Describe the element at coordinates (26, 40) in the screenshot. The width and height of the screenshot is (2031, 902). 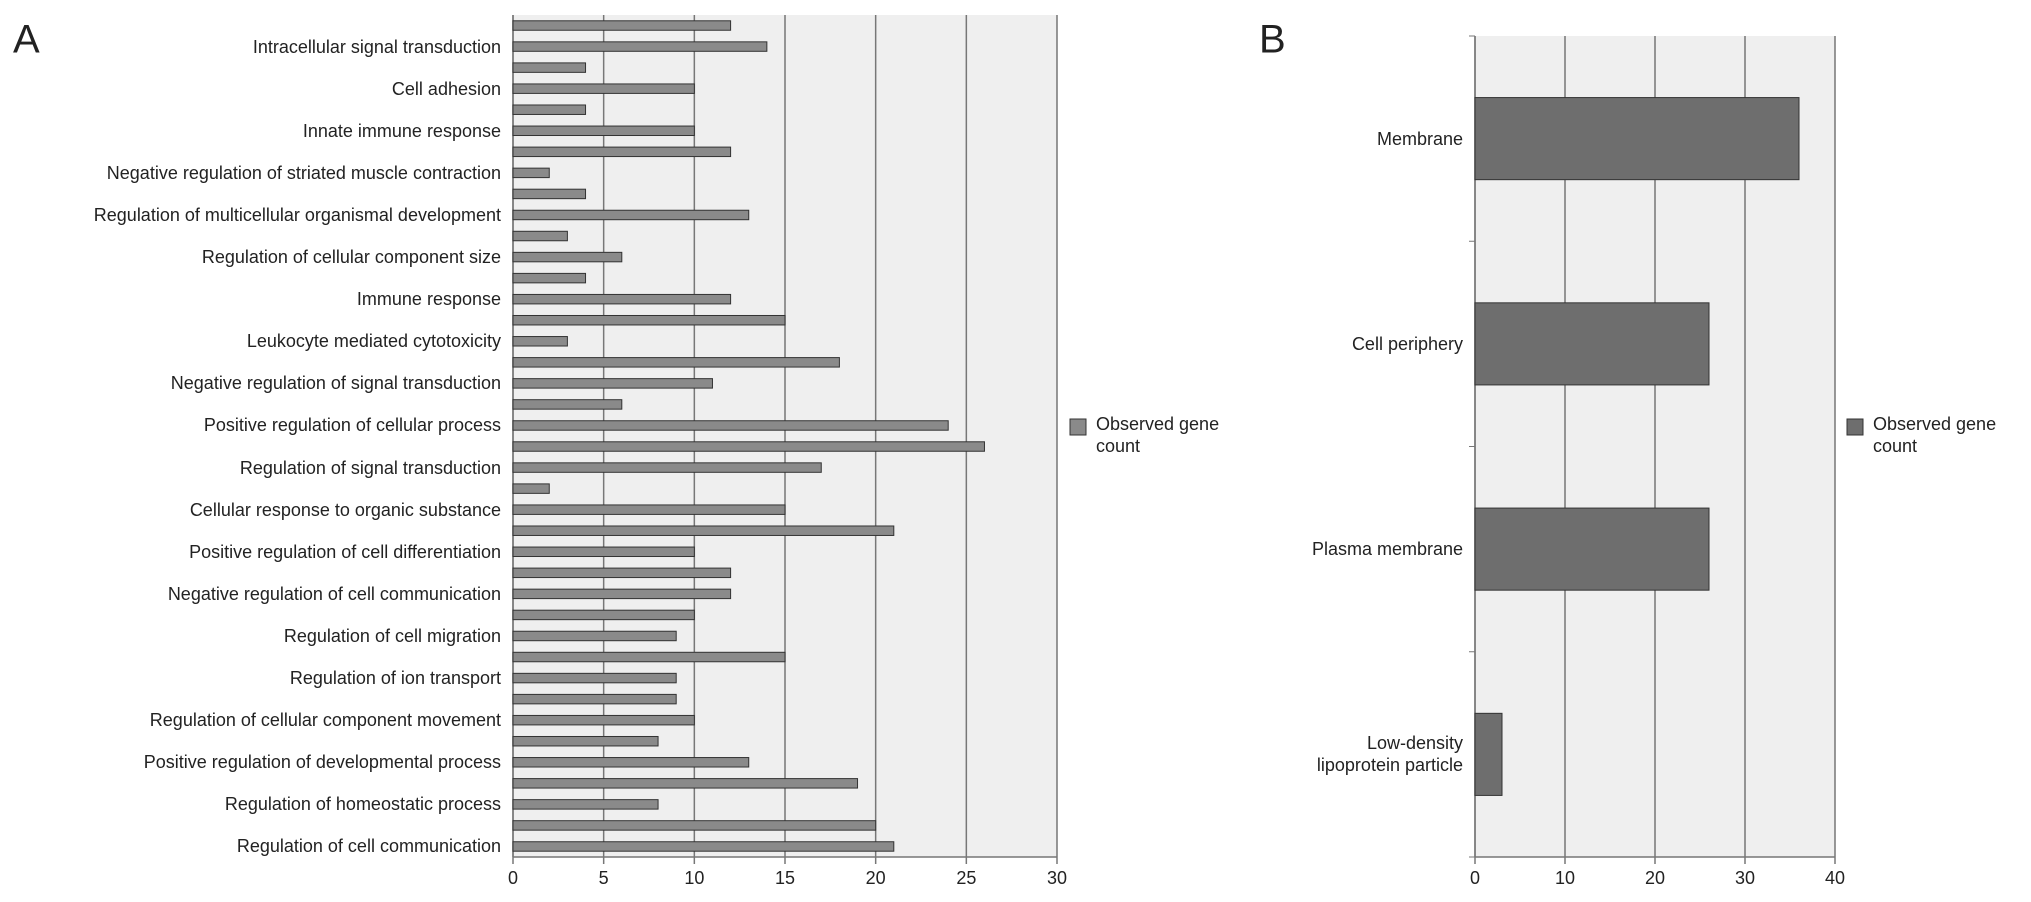
I see `panel-label: A` at that location.